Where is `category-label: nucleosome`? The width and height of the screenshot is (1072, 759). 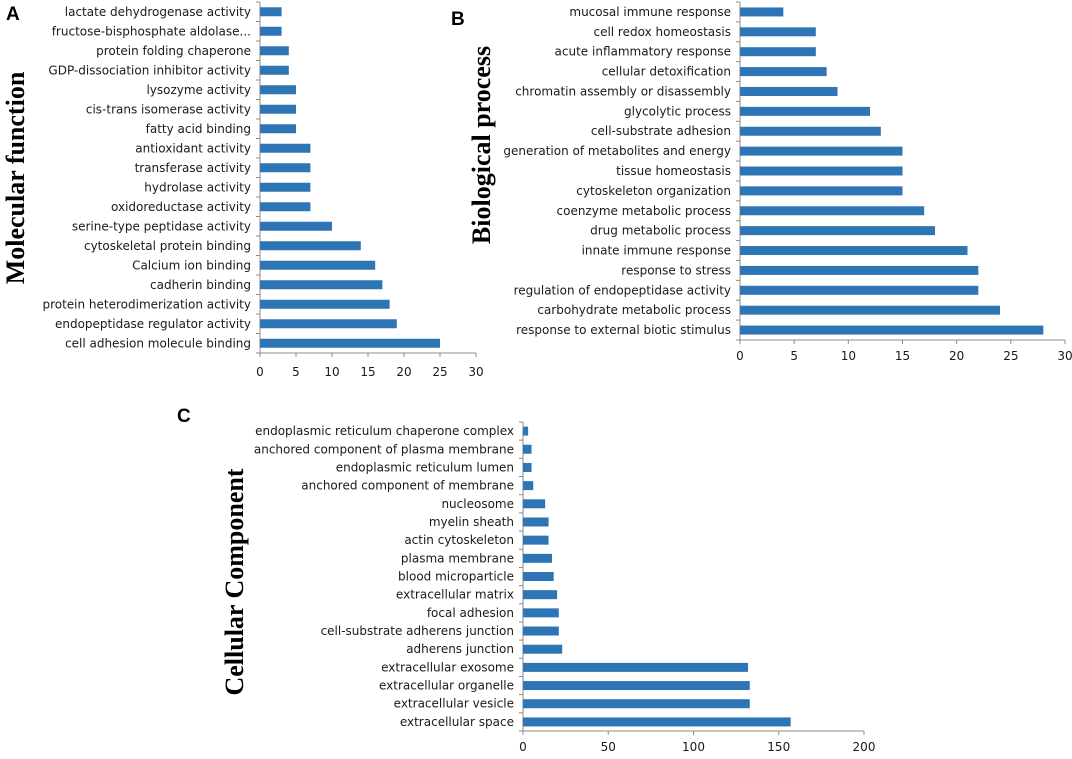
category-label: nucleosome is located at coordinates (477, 504).